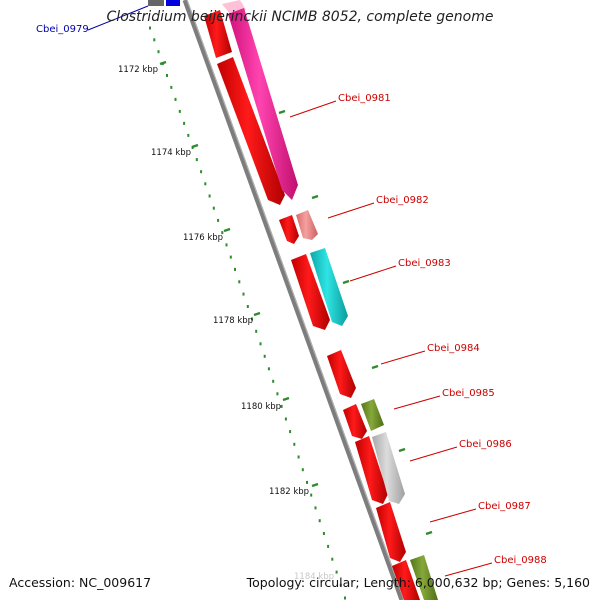  I want to click on gene-arrow-grey-fragment, so click(156, 3).